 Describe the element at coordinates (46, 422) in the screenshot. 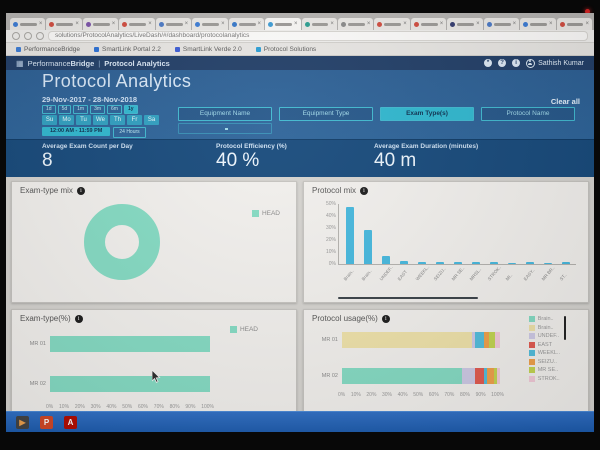

I see `powerpoint-icon: P` at that location.